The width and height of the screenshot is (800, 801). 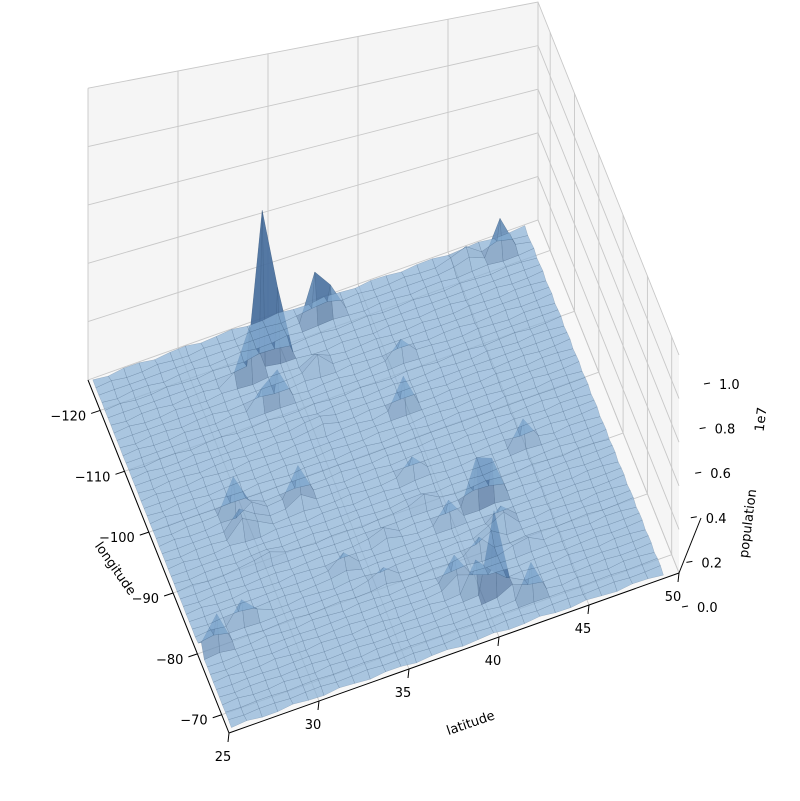 I want to click on x-axis-label: longitude, so click(x=114, y=569).